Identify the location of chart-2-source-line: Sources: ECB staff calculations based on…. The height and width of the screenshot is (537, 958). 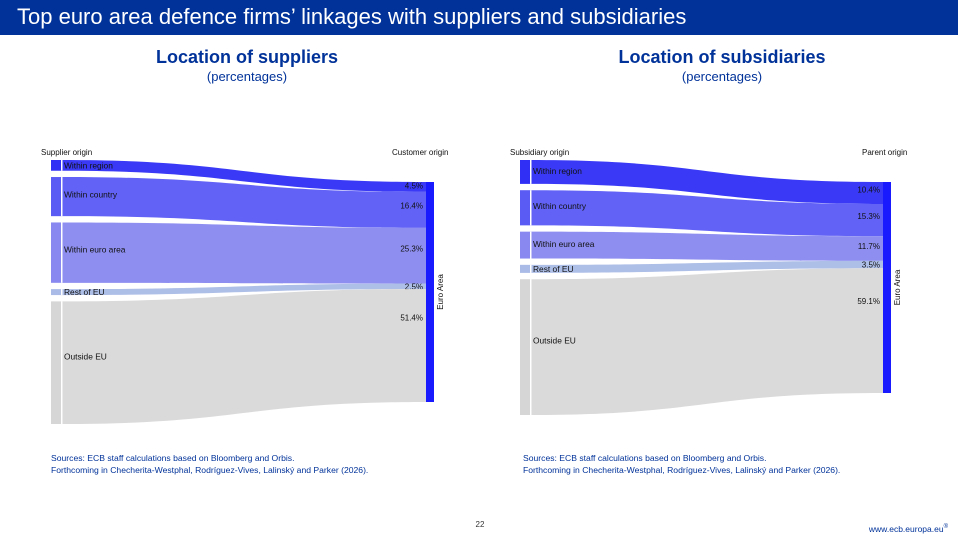
(645, 458).